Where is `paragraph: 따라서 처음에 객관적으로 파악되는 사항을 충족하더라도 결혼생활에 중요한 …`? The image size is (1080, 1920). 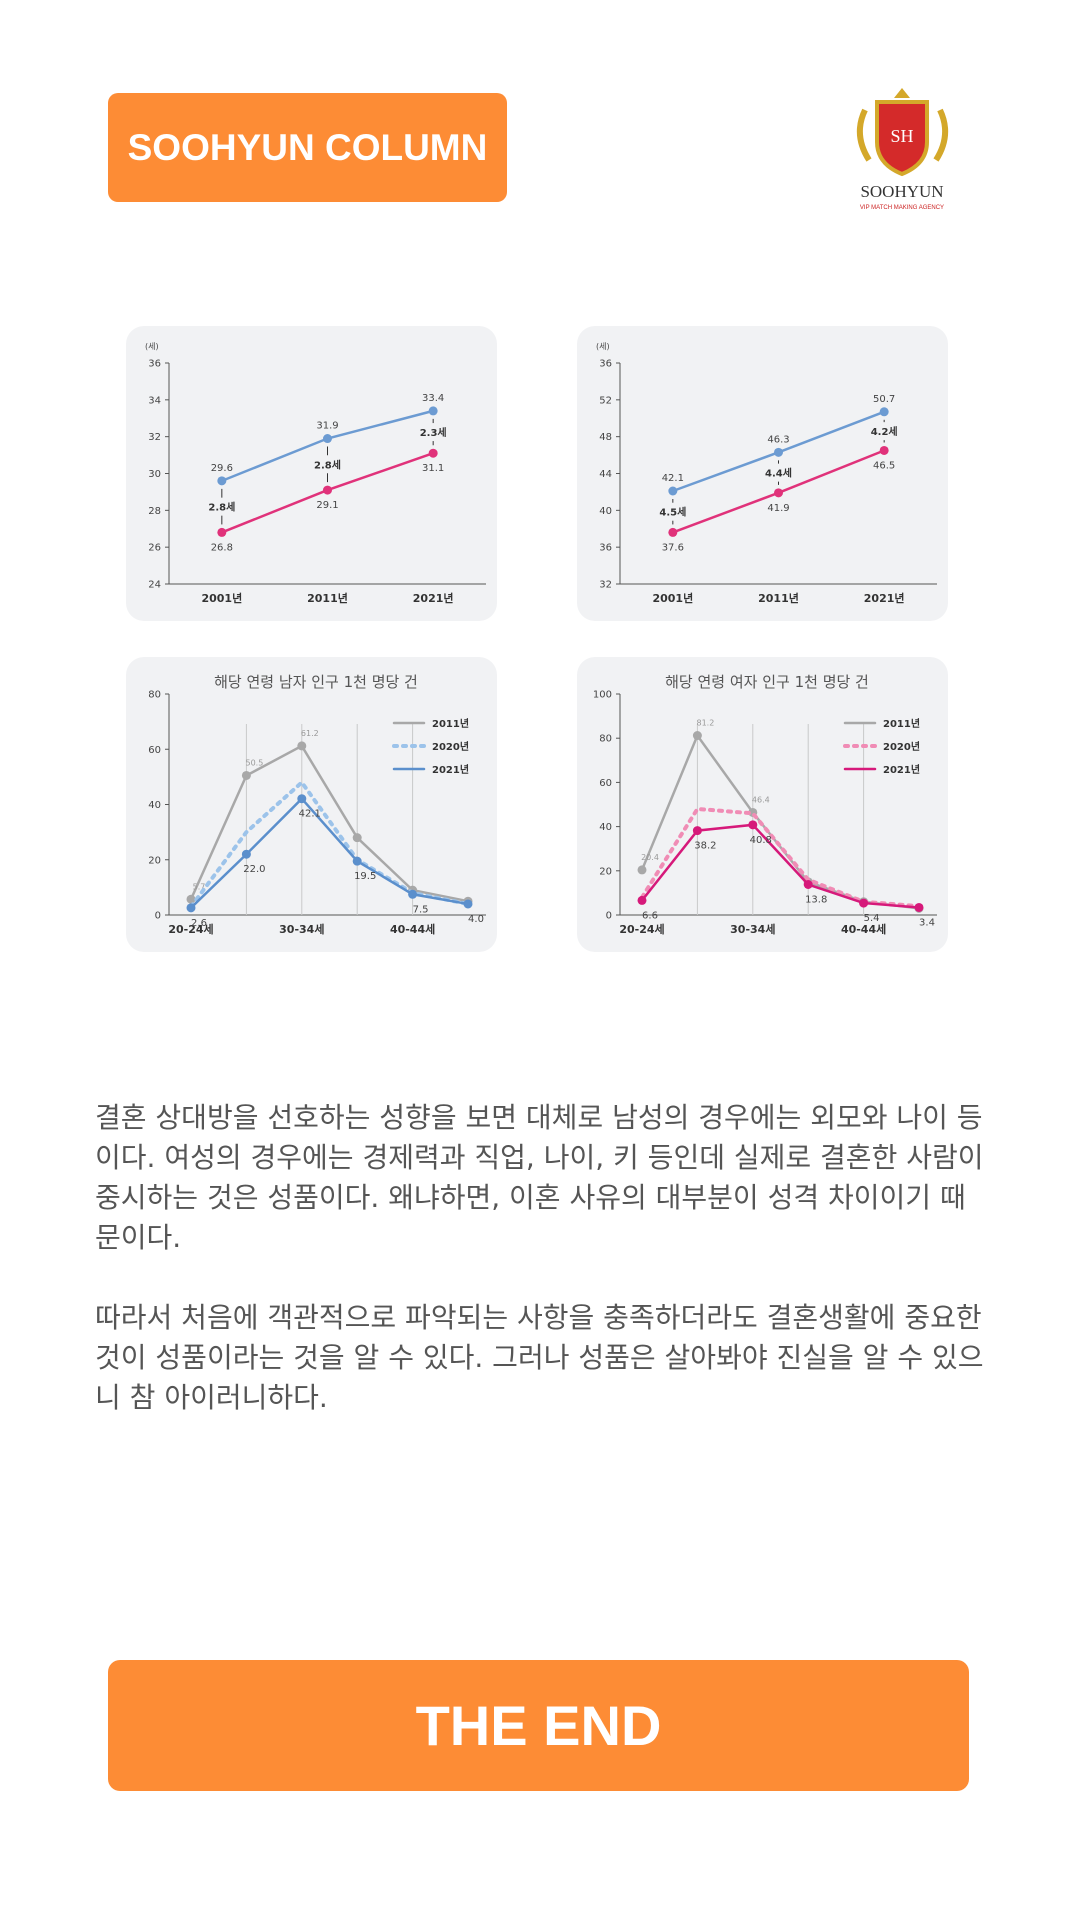
paragraph: 따라서 처음에 객관적으로 파악되는 사항을 충족하더라도 결혼생활에 중요한 … is located at coordinates (539, 1357).